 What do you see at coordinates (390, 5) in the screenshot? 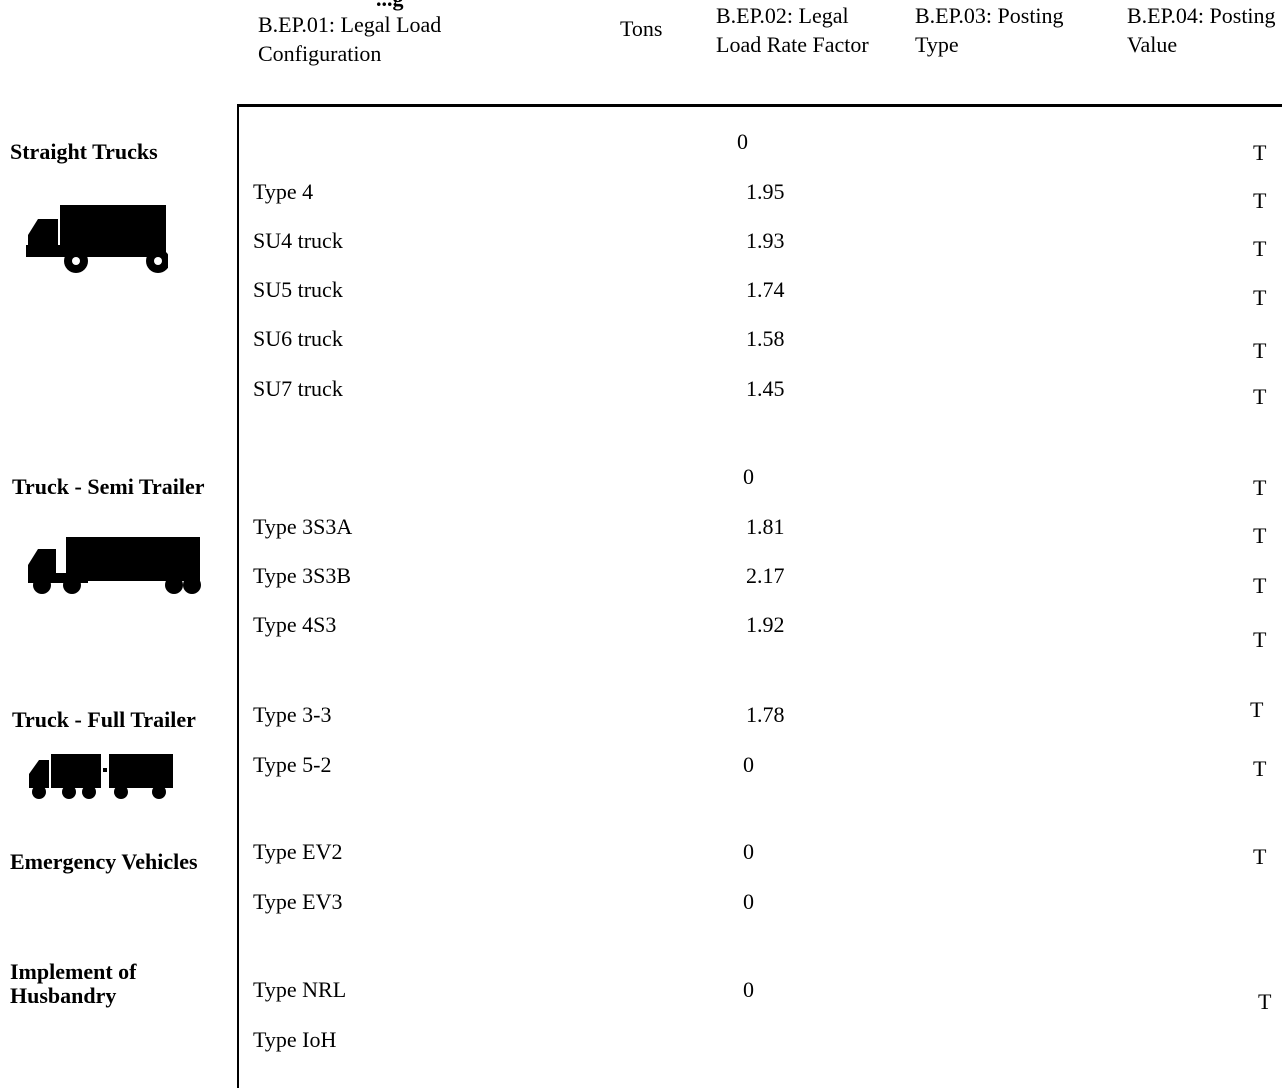
I see `cut-off-title: ...g` at bounding box center [390, 5].